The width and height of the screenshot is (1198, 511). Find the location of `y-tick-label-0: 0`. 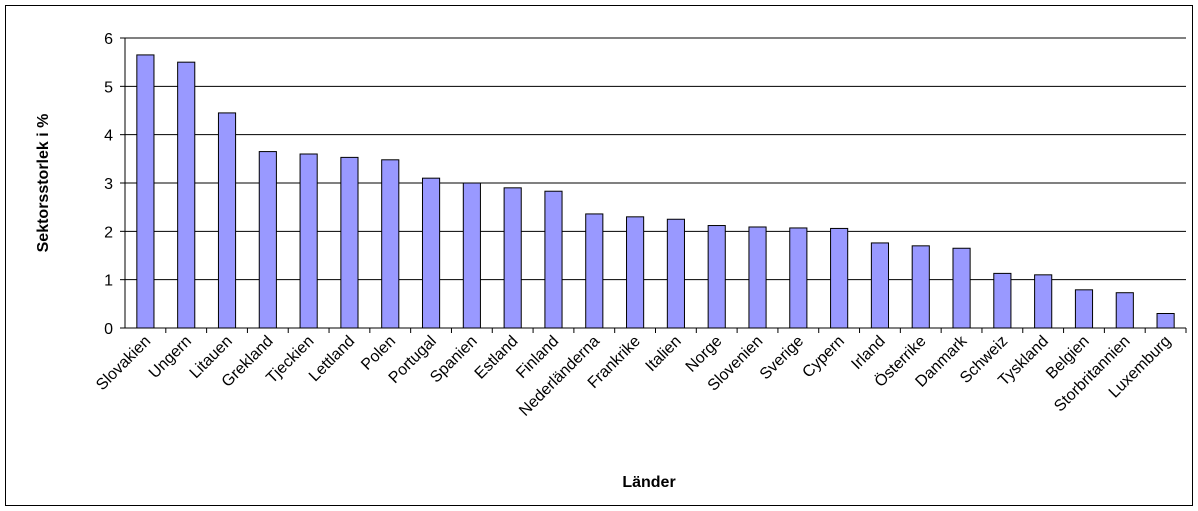

y-tick-label-0: 0 is located at coordinates (108, 329).